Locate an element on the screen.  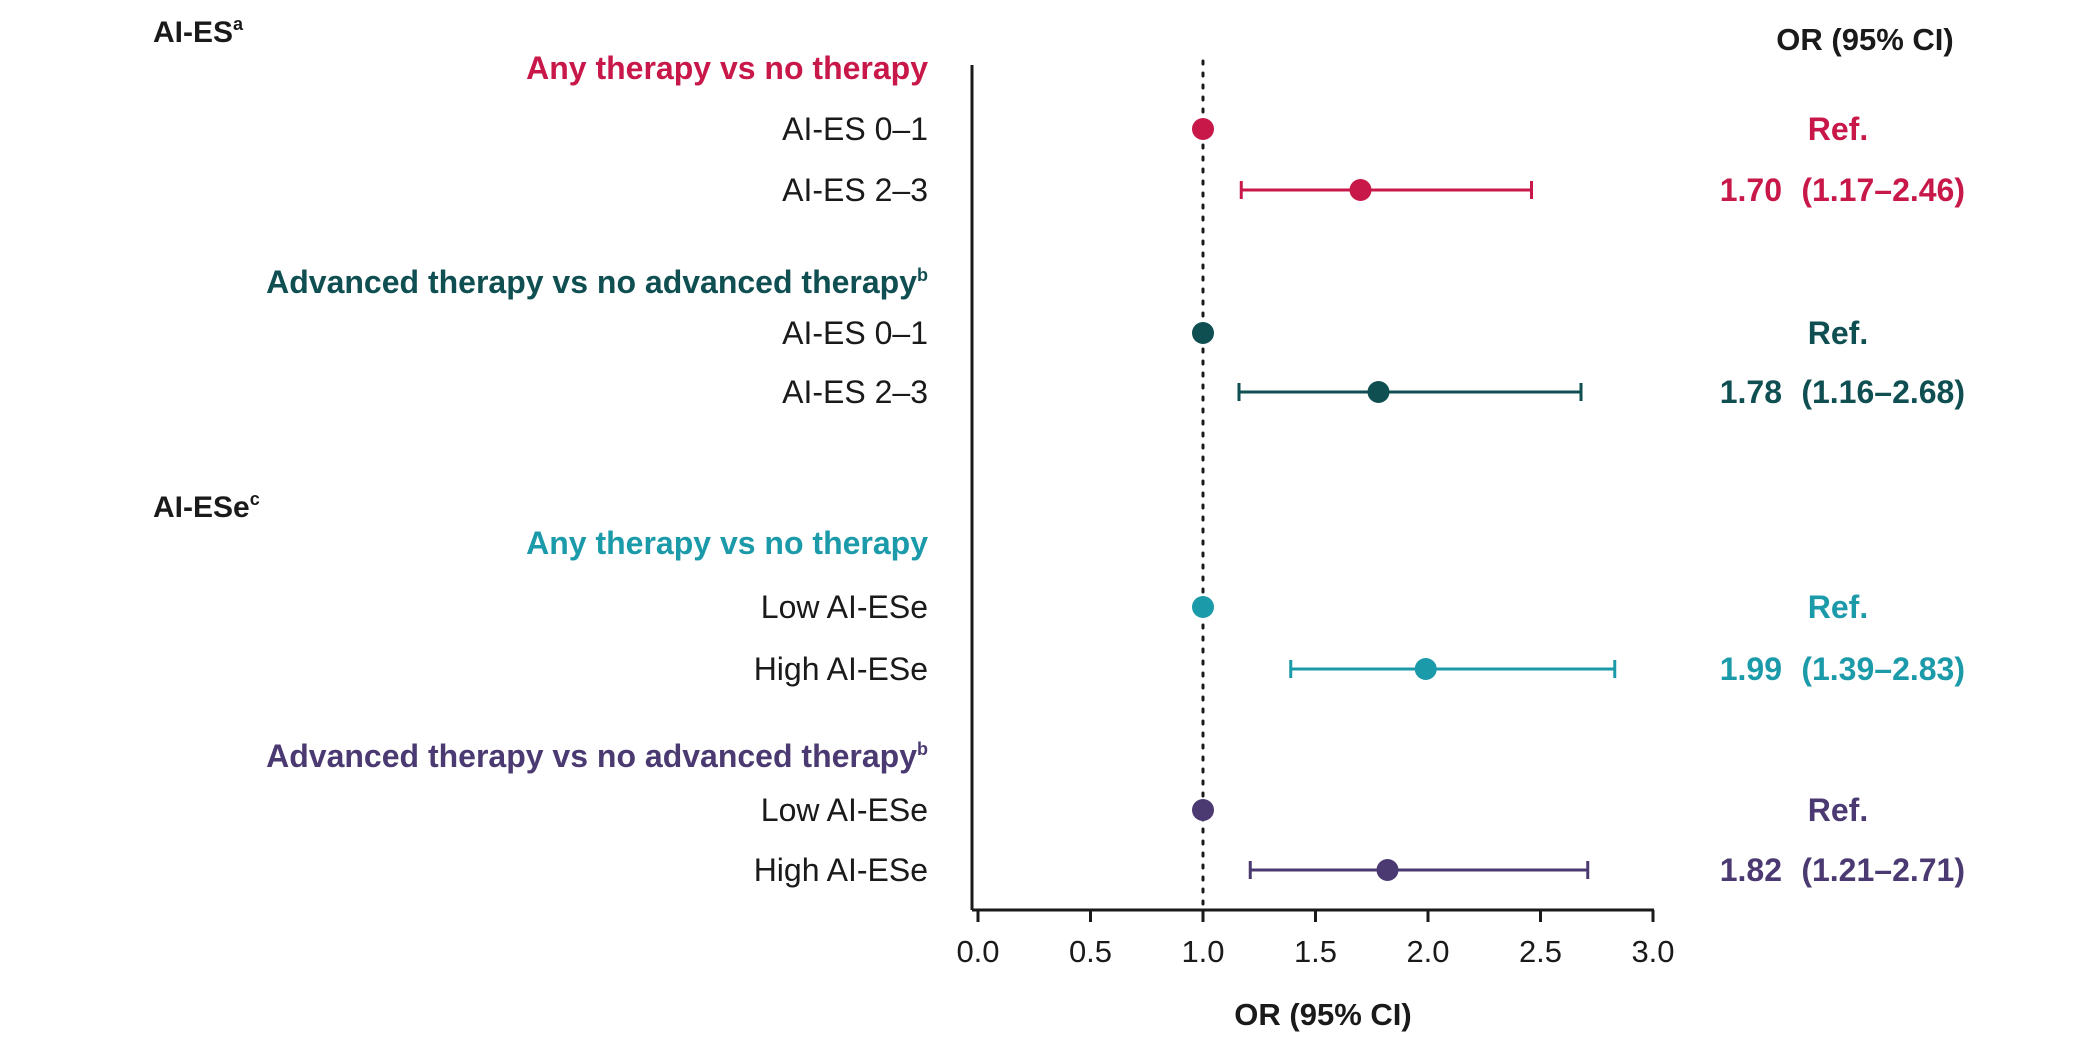
ci-value: (1.39–2.83) is located at coordinates (1883, 669).